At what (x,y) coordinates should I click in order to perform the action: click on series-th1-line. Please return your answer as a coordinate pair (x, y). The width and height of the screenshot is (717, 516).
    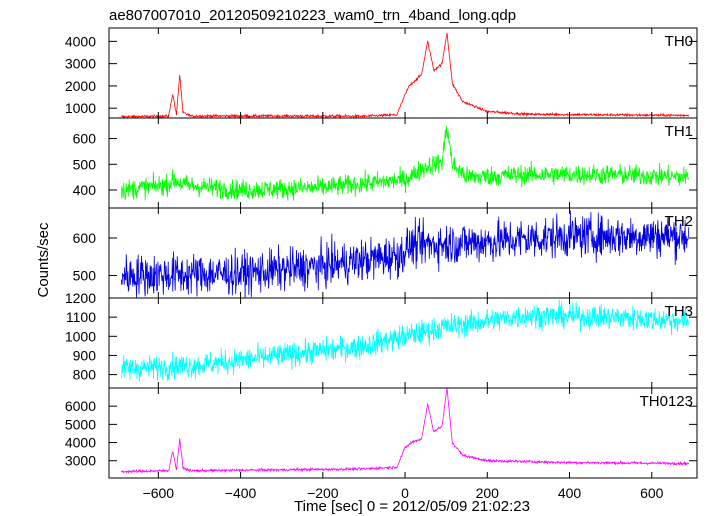
    Looking at the image, I should click on (405, 163).